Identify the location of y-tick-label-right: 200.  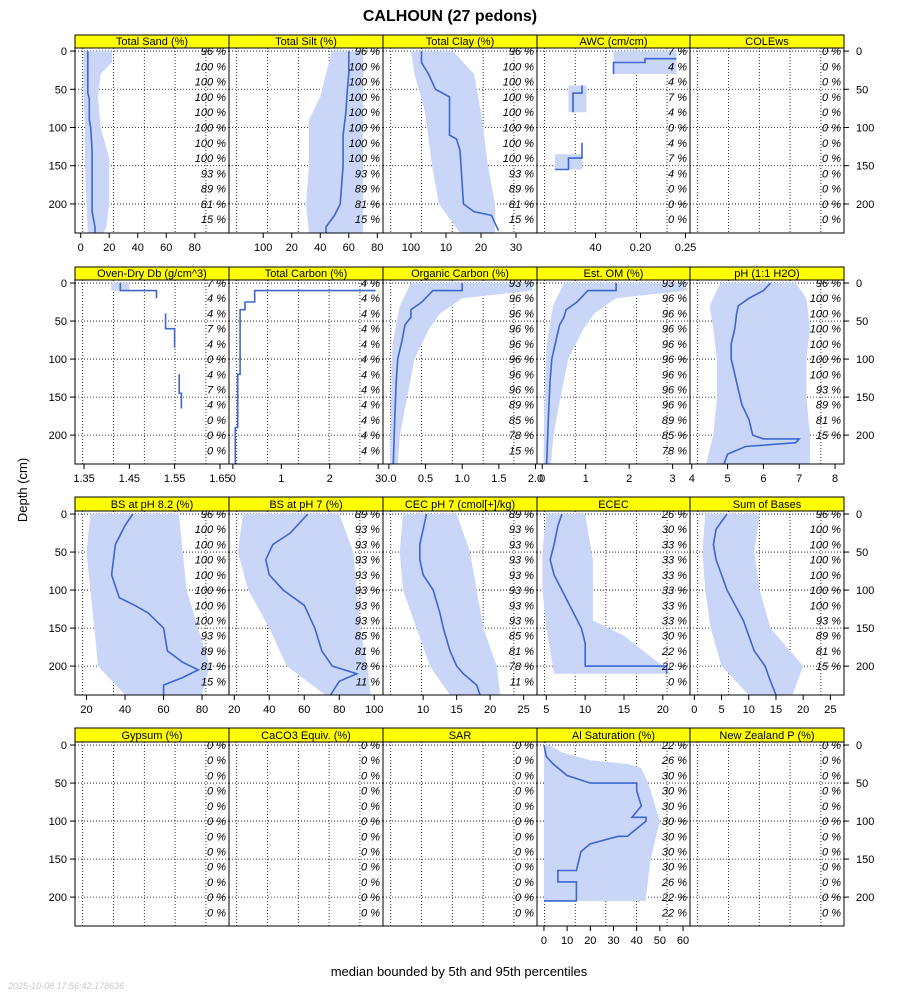
(865, 898).